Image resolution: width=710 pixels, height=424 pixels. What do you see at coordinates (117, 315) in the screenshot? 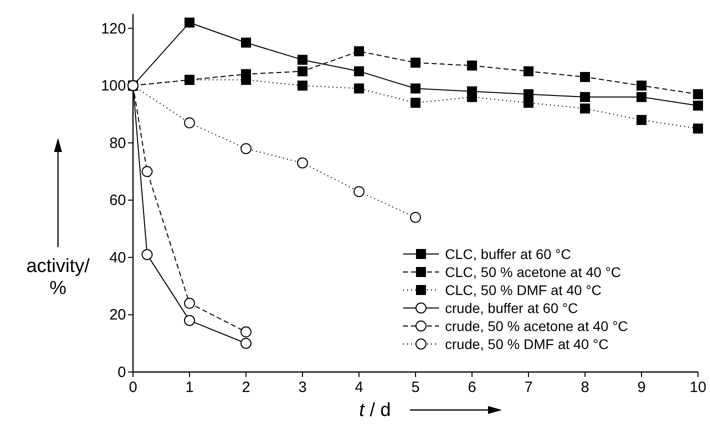
I see `y-tick-label: 20` at bounding box center [117, 315].